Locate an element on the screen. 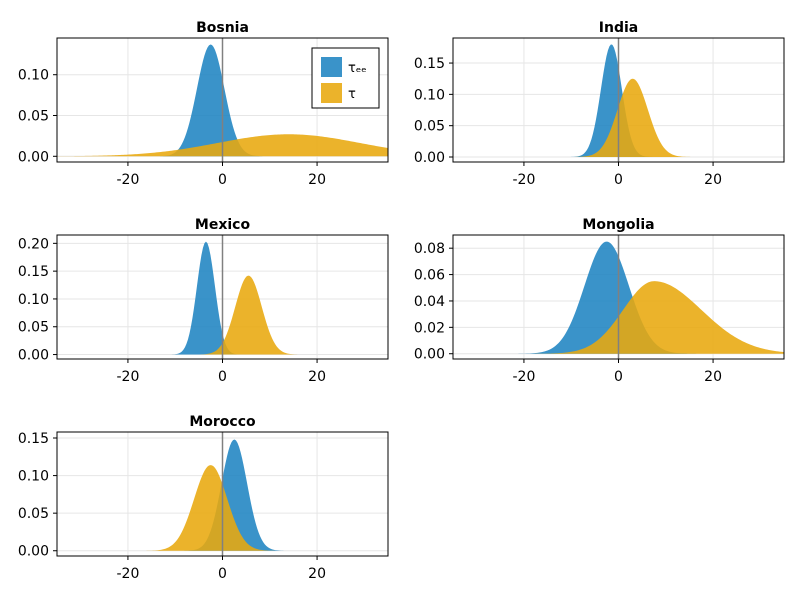 The width and height of the screenshot is (800, 600). panel-bosnia: Bosnia -20 0 20 0.00 0.05 0.10 is located at coordinates (203, 104).